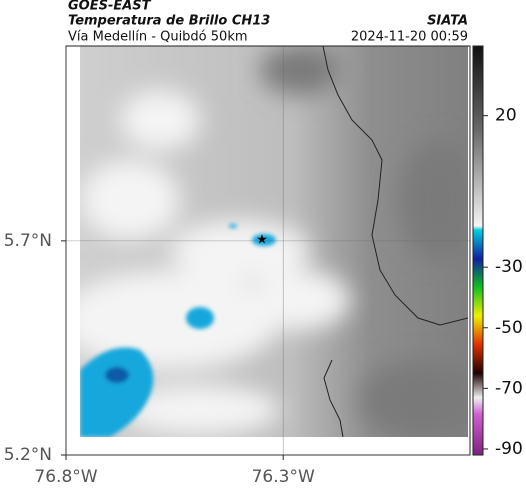 The image size is (526, 491). Describe the element at coordinates (509, 449) in the screenshot. I see `colorbar-tick-label: -90` at that location.